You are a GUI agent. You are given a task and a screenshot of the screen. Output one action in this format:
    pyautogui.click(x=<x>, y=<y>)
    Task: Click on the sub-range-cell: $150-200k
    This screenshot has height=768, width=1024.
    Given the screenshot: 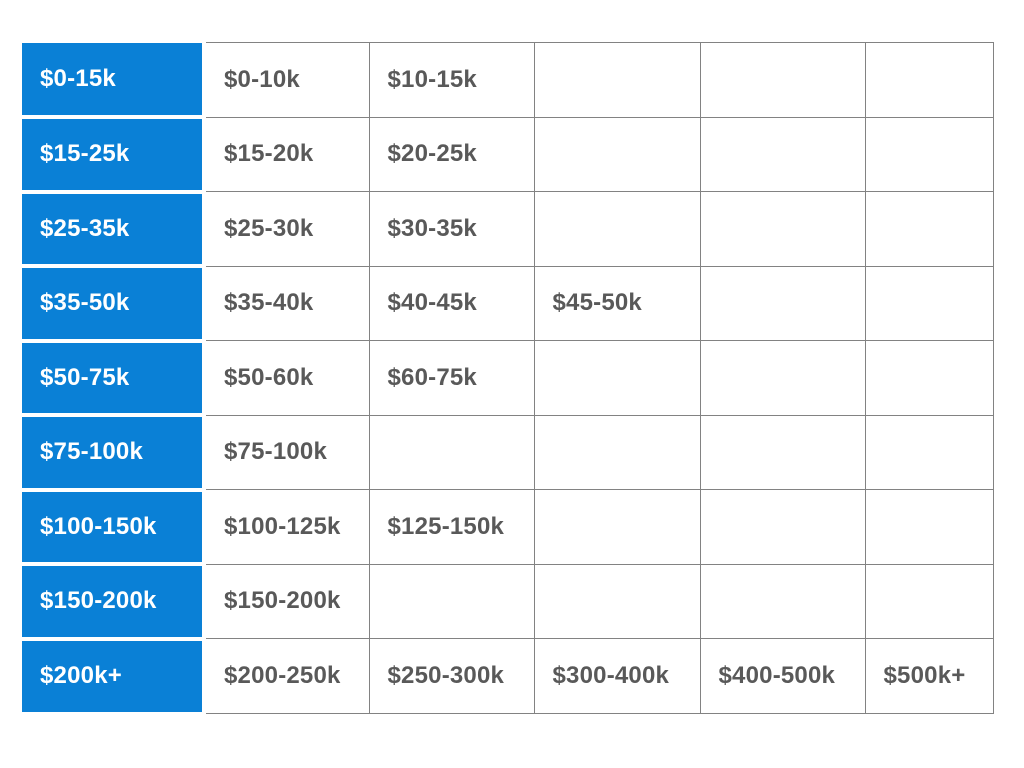 What is the action you would take?
    pyautogui.click(x=286, y=601)
    